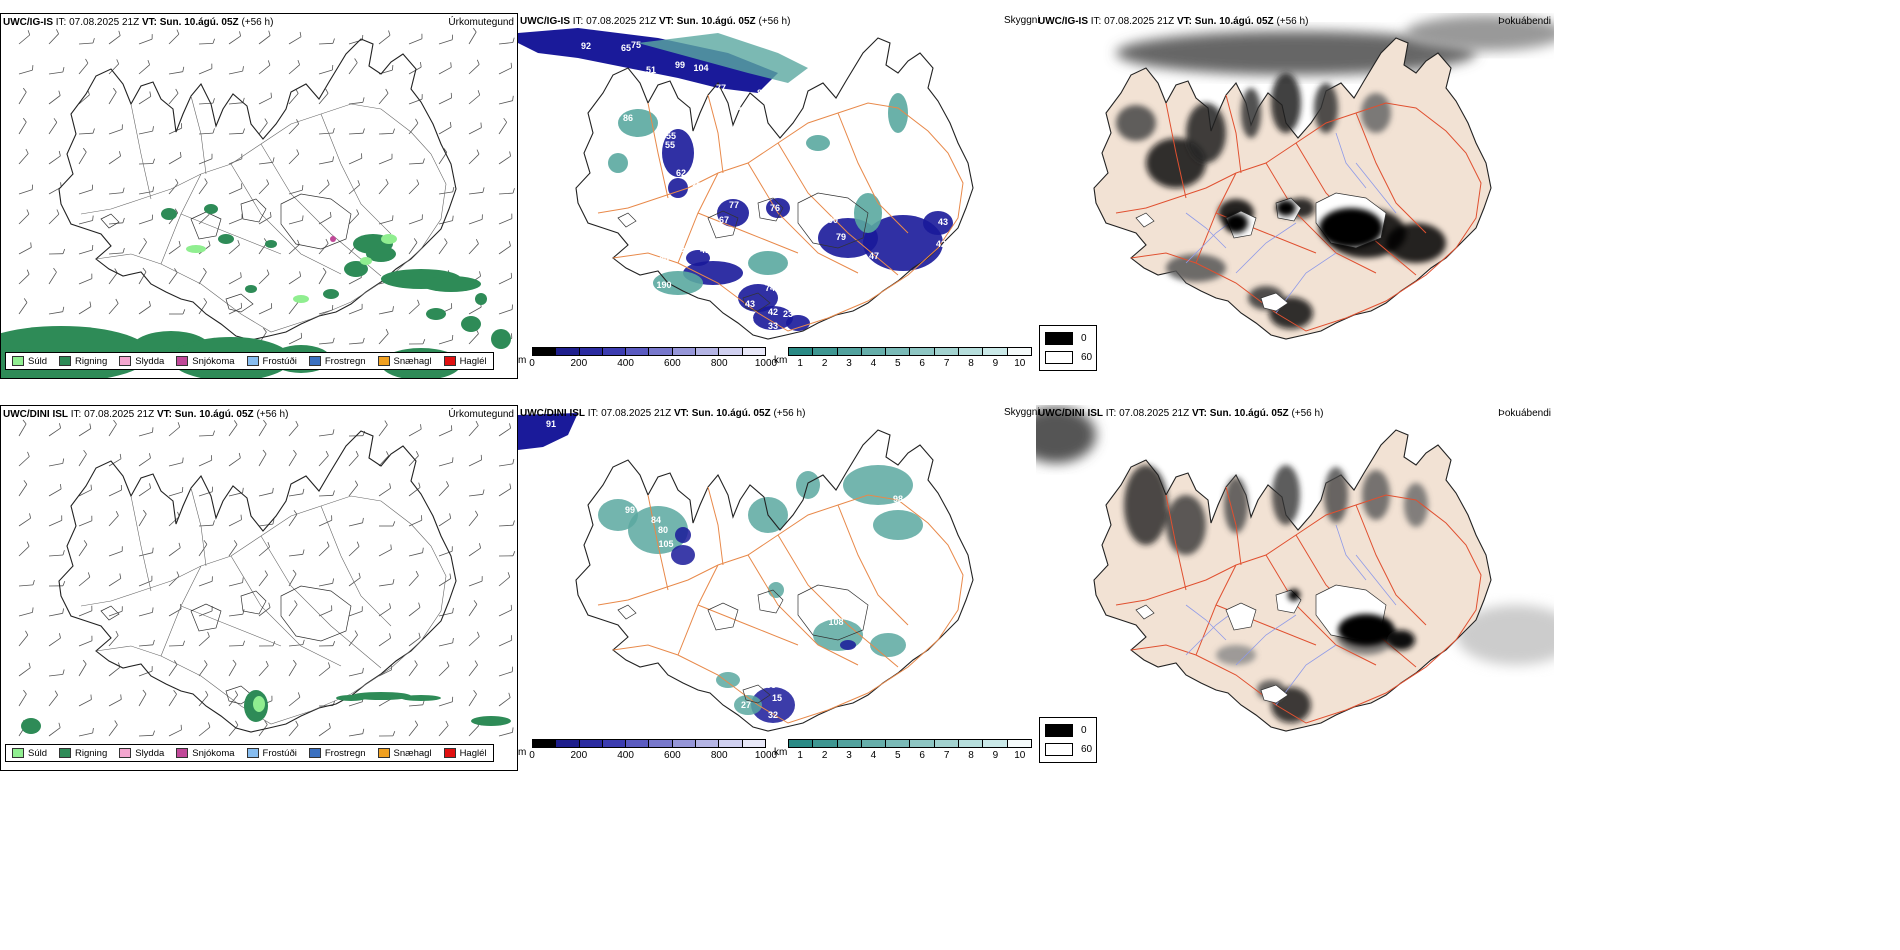 Image resolution: width=1900 pixels, height=950 pixels. I want to click on visibility-value: 19, so click(743, 250).